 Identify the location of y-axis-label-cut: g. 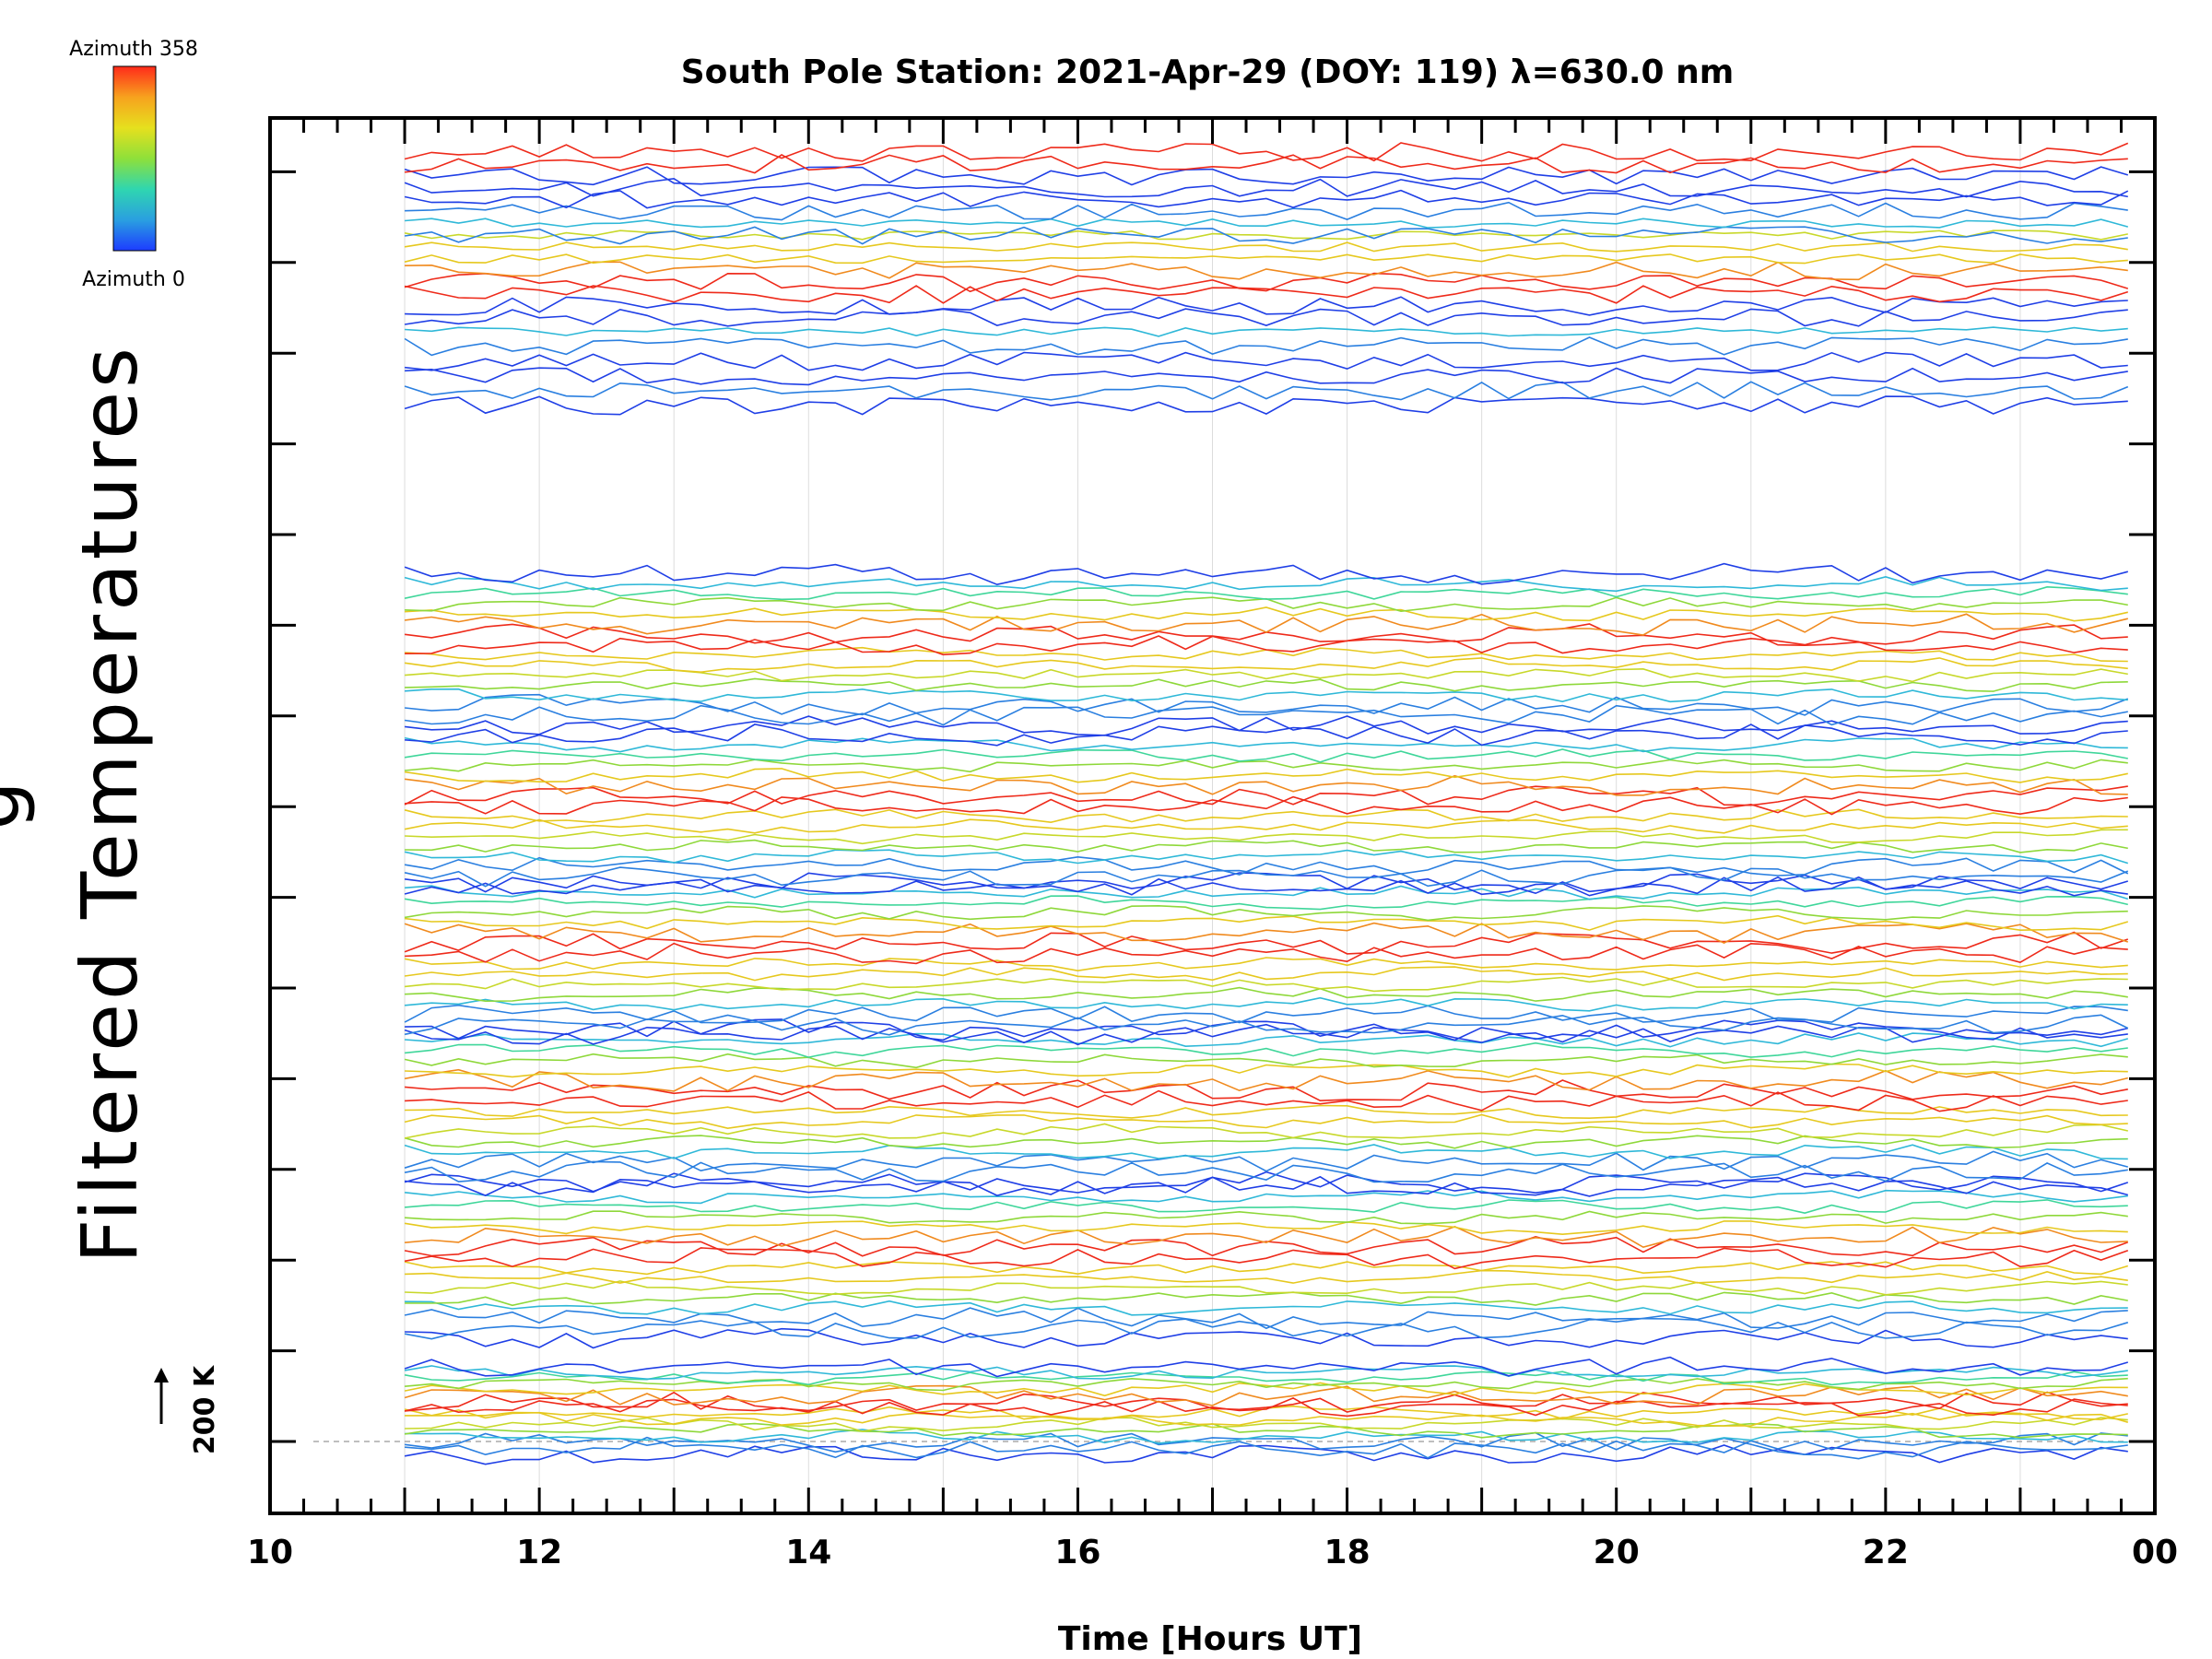
(18, 803).